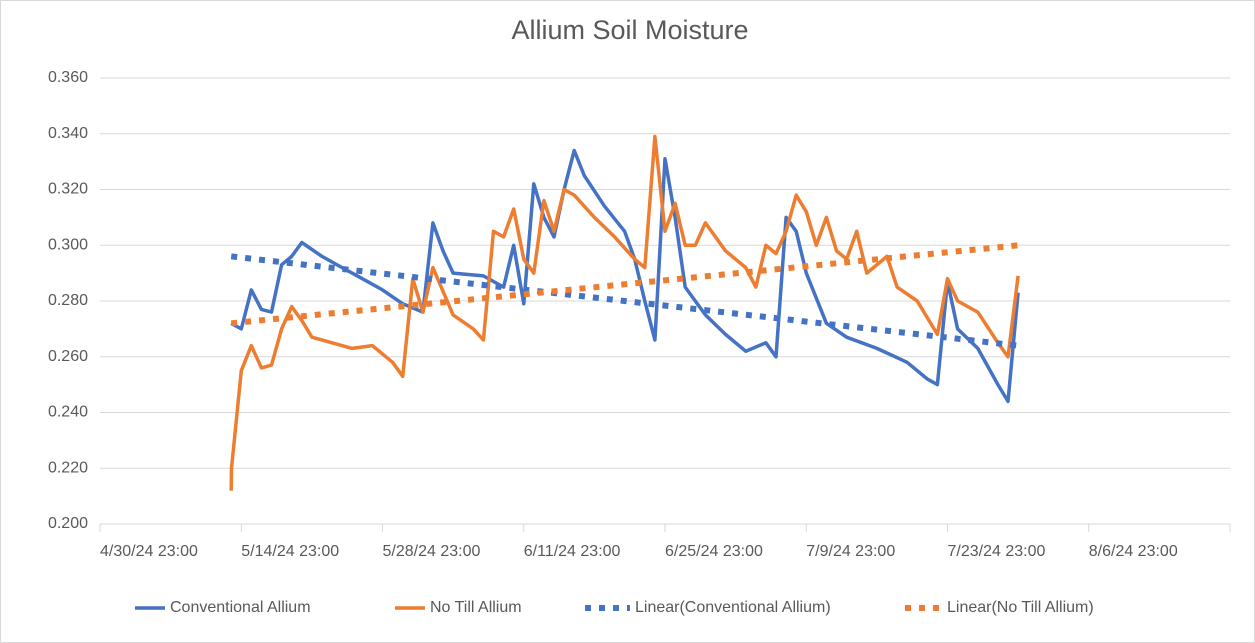  Describe the element at coordinates (1020, 607) in the screenshot. I see `legend-label: Linear(No Till Allium)` at that location.